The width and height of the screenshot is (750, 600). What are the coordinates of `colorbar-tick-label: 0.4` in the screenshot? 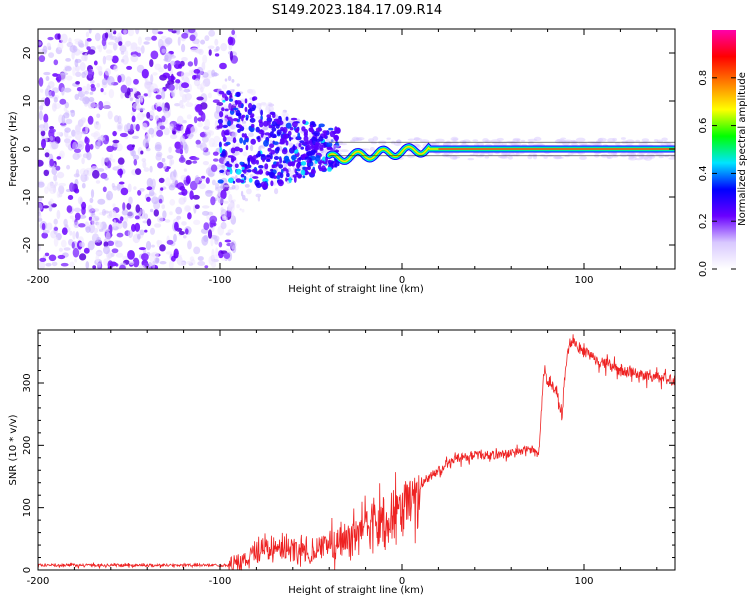 It's located at (703, 173).